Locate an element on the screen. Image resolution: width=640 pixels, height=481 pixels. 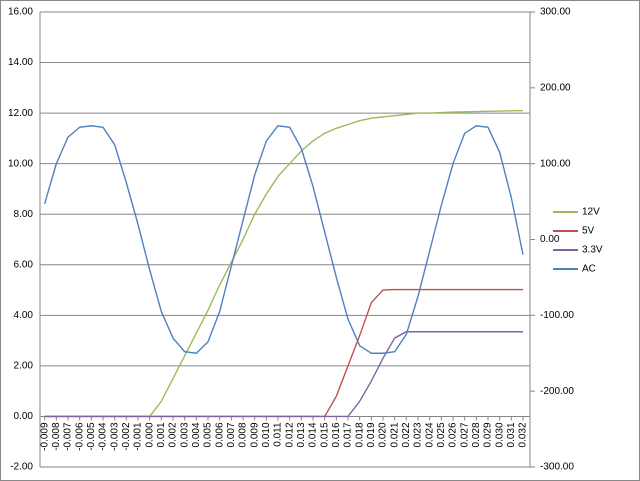
x-tick-label: 0.011 is located at coordinates (278, 434).